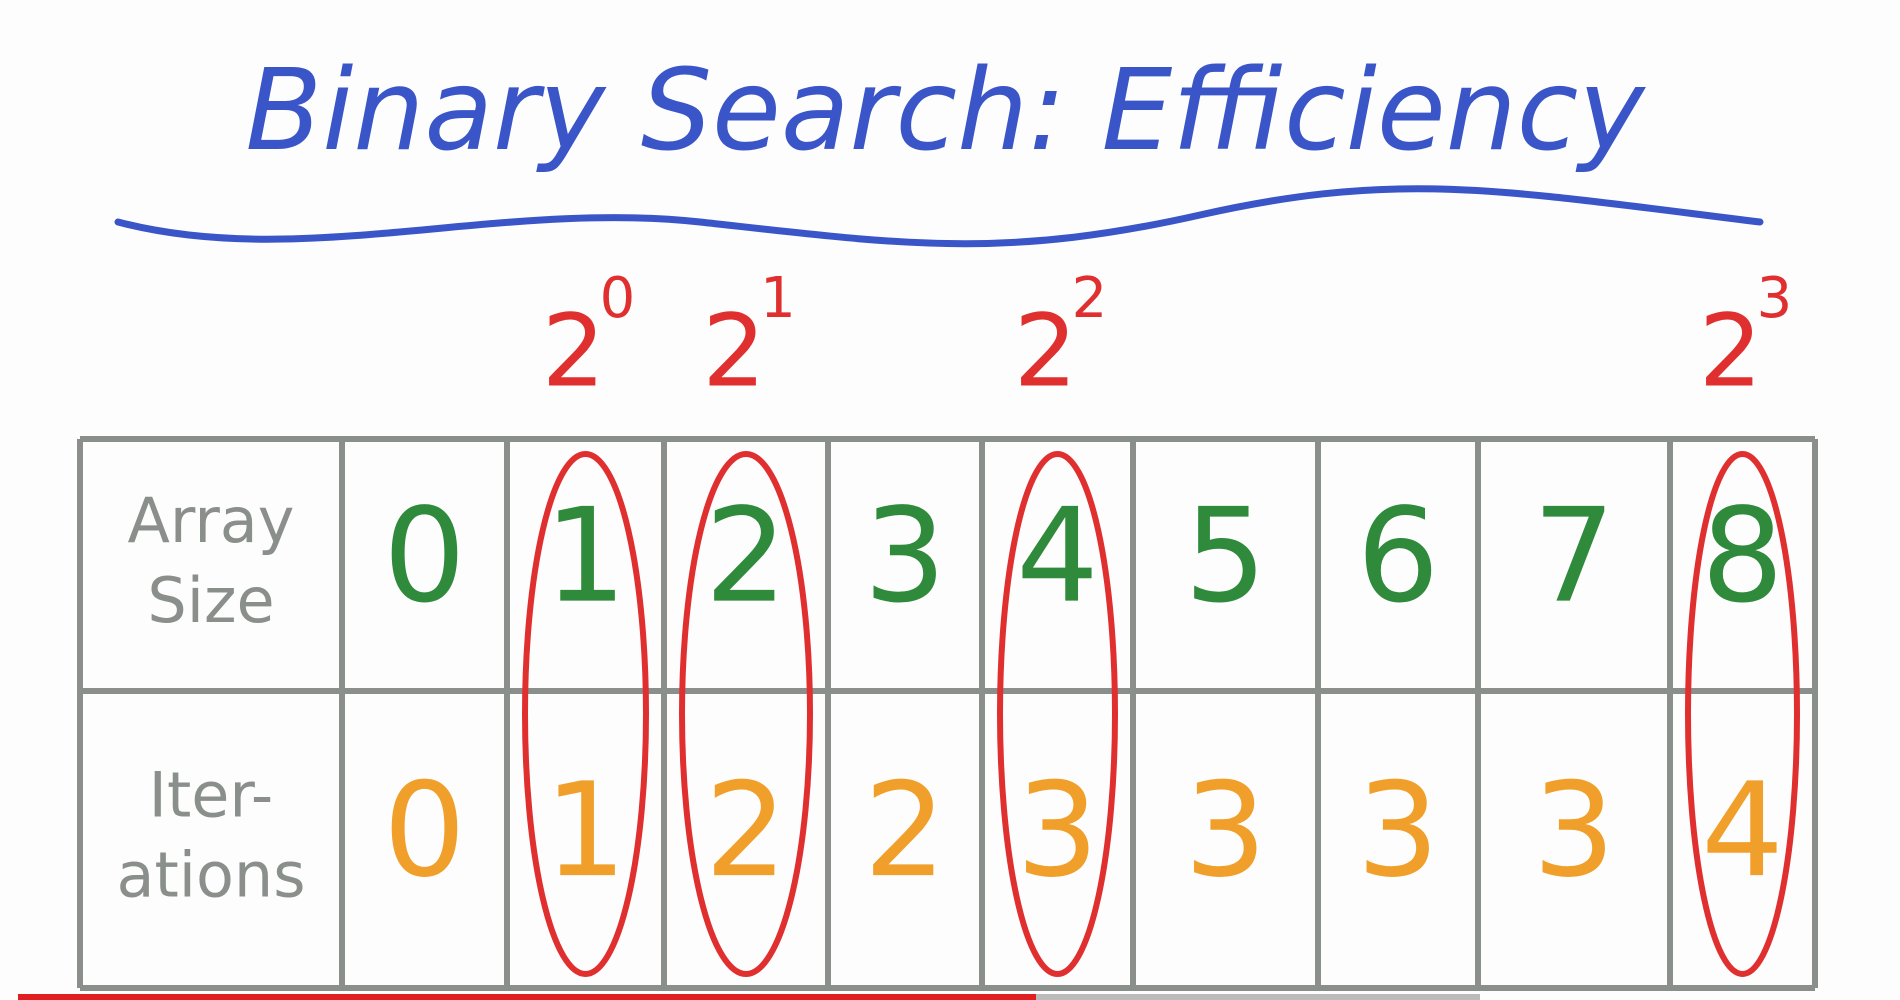  What do you see at coordinates (527, 997) in the screenshot?
I see `progress-bar` at bounding box center [527, 997].